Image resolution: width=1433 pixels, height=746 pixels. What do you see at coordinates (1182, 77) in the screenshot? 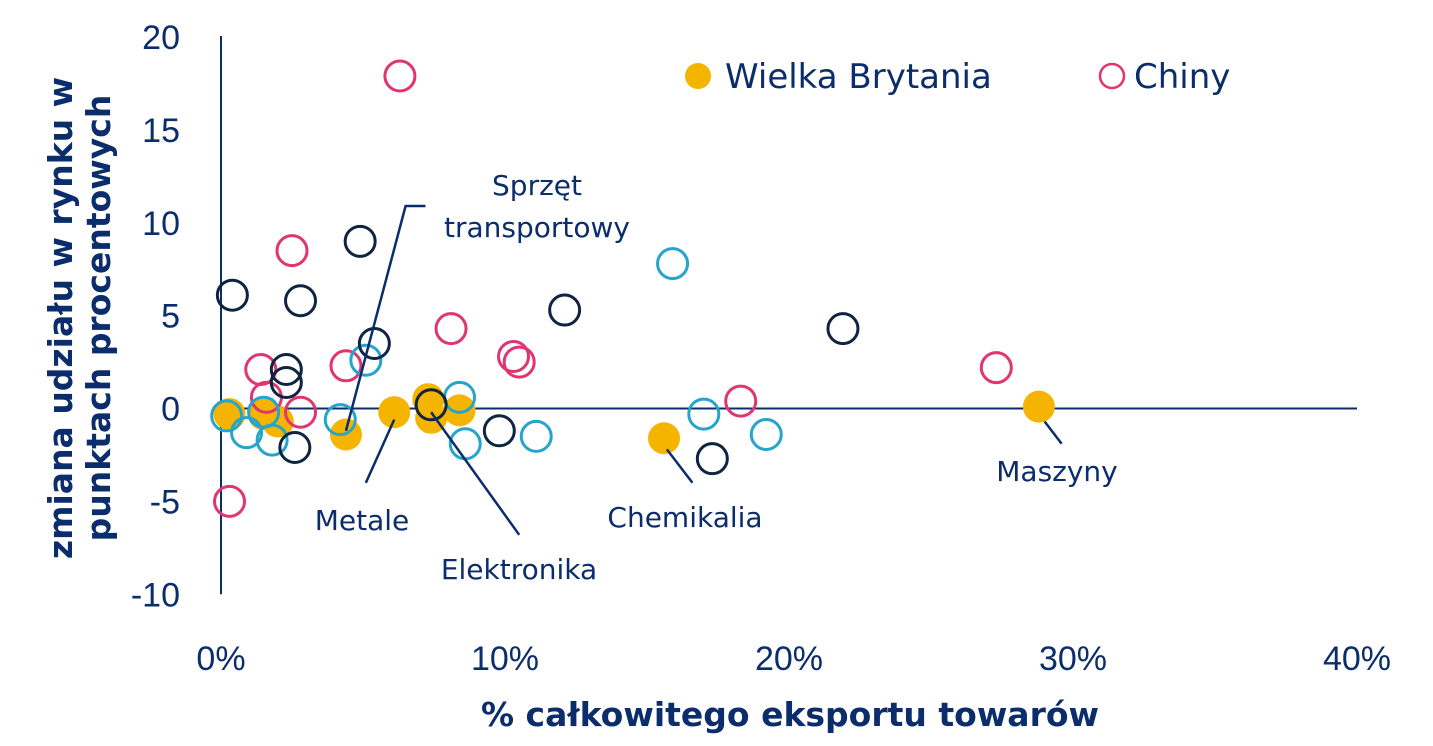
I see `legend-label-china: Chiny` at bounding box center [1182, 77].